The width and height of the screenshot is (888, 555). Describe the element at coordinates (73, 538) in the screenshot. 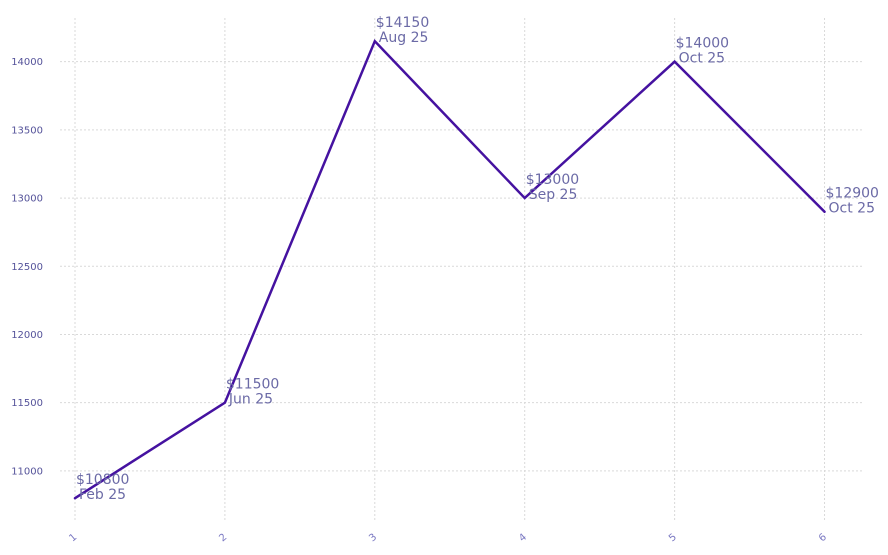

I see `x-tick-label: 1` at that location.